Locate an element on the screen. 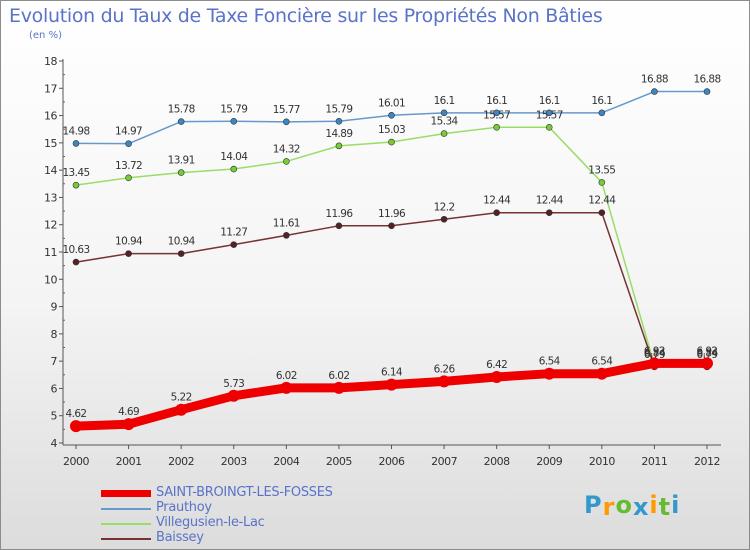  data-label: 14.04 is located at coordinates (234, 157).